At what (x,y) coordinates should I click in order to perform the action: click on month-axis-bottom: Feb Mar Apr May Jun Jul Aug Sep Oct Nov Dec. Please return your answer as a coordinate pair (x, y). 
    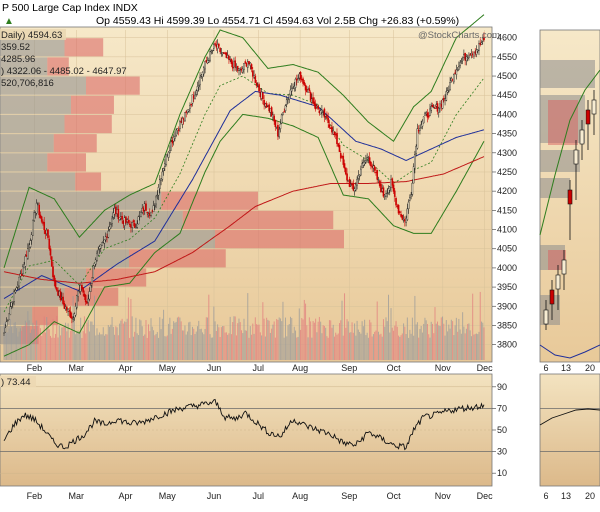
    Looking at the image, I should click on (260, 496).